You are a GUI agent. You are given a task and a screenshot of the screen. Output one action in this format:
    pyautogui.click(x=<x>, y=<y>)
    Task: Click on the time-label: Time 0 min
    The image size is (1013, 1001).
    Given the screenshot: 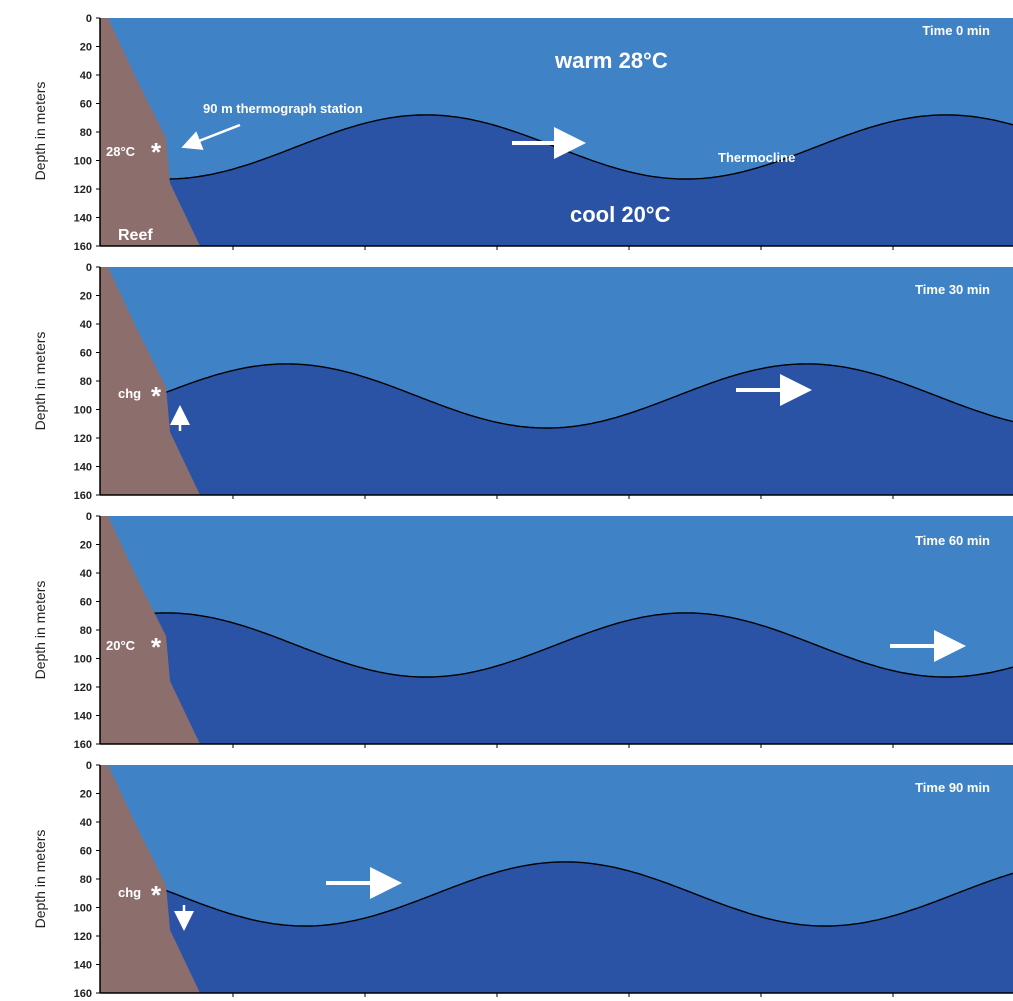 What is the action you would take?
    pyautogui.click(x=956, y=30)
    